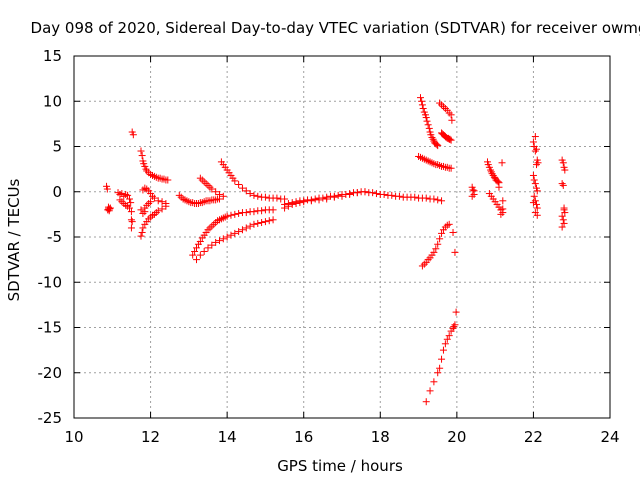 This screenshot has width=640, height=480. What do you see at coordinates (340, 466) in the screenshot?
I see `x-axis-label: GPS time / hours` at bounding box center [340, 466].